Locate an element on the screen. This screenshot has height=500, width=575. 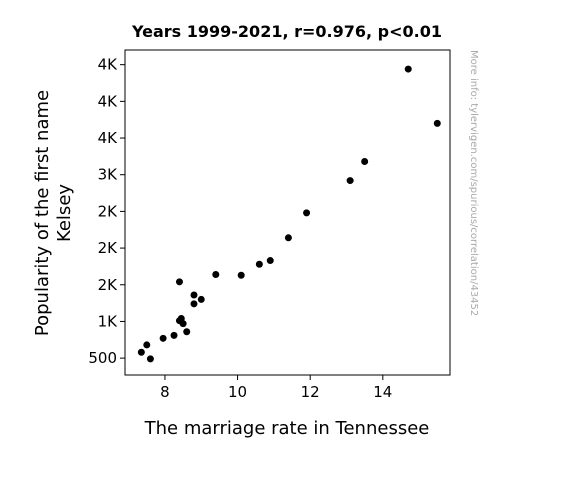
y-axis-label-line-2: Kelsey is located at coordinates (64, 213).